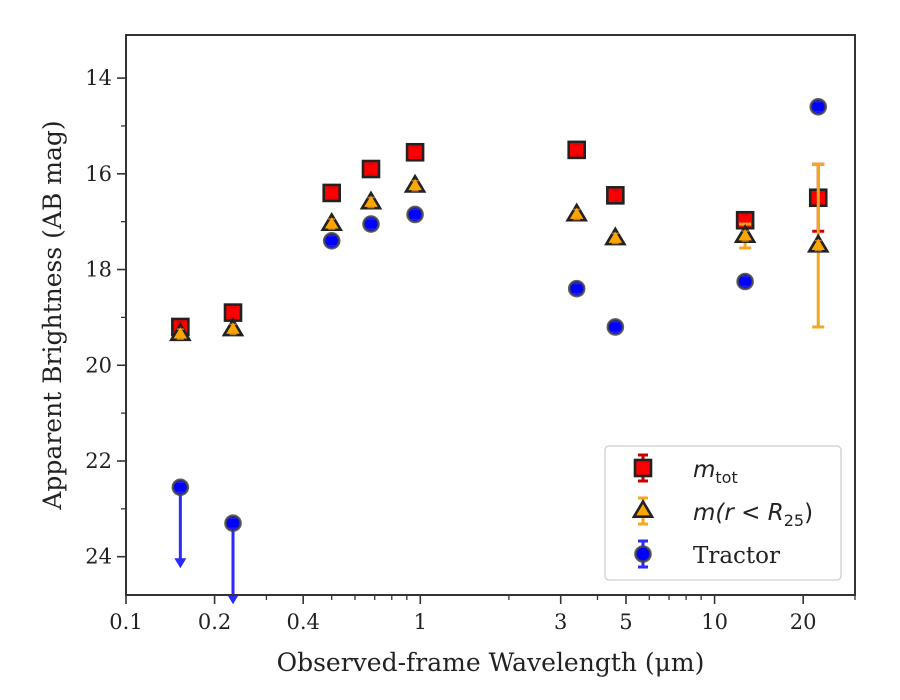 The height and width of the screenshot is (700, 900). Describe the element at coordinates (482, 614) in the screenshot. I see `x-axis-ticks: 0.1 0.2 0.4 1 3 5 10 20` at that location.